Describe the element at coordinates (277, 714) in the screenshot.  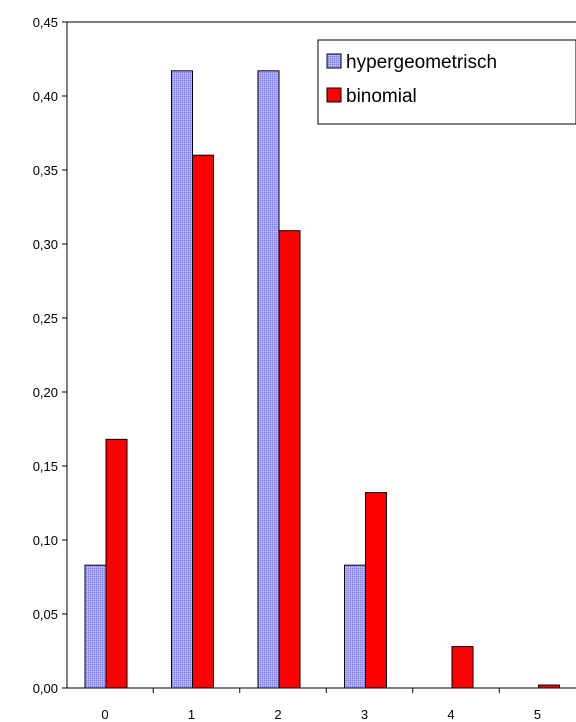
I see `x-tick-label: 2` at that location.